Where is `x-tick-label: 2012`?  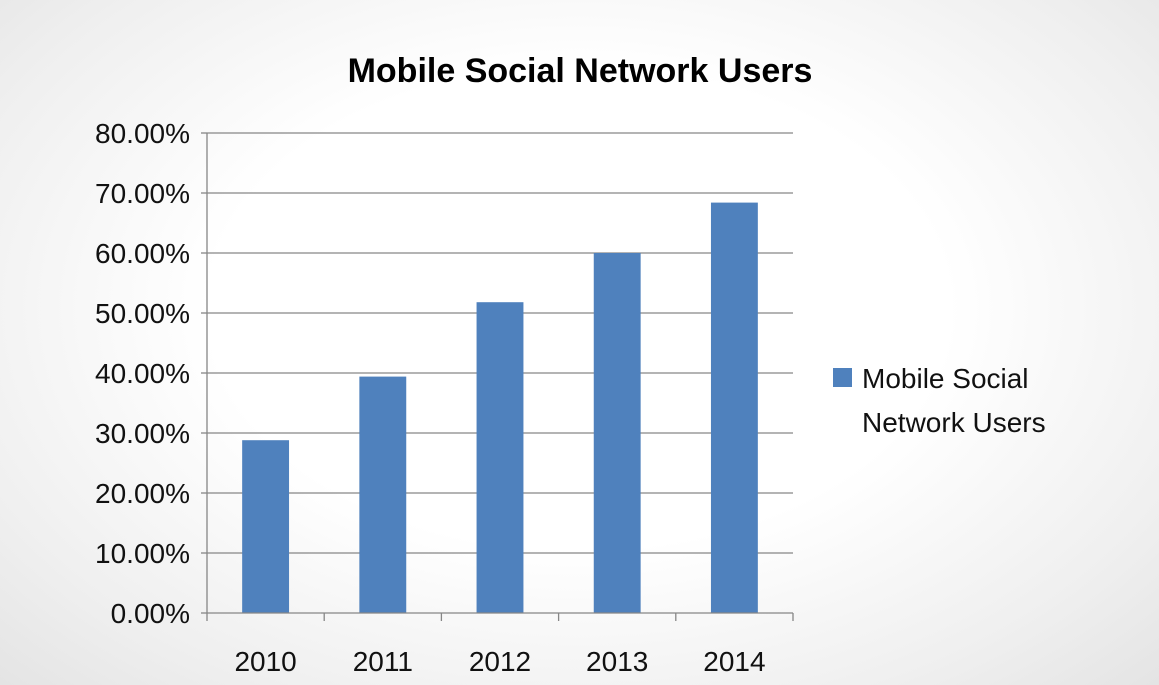
x-tick-label: 2012 is located at coordinates (500, 661).